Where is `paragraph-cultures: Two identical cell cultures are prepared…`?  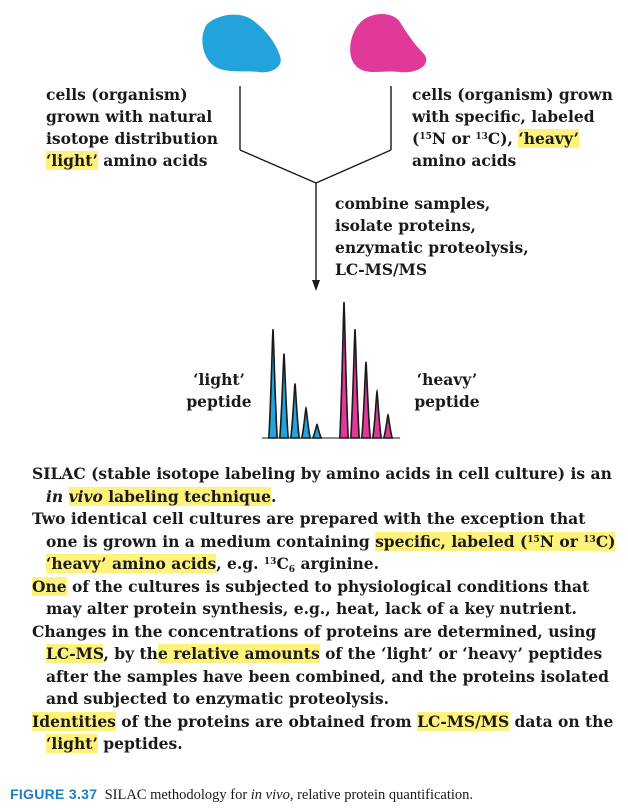
paragraph-cultures: Two identical cell cultures are prepared… is located at coordinates (327, 542).